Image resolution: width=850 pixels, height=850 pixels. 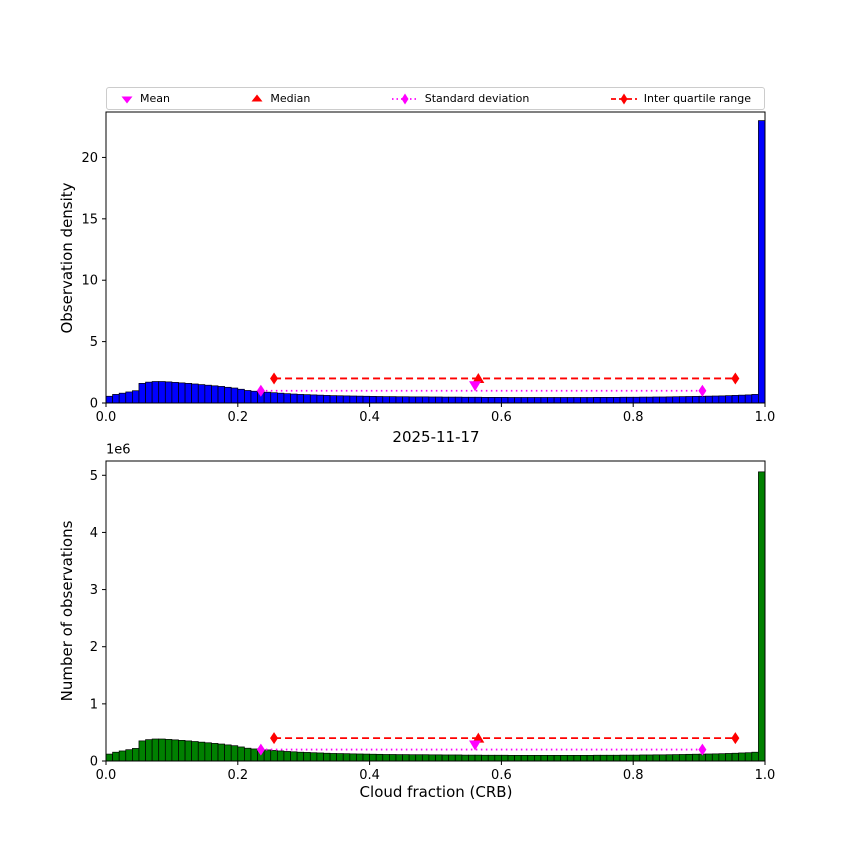 I want to click on x-axis: 0.0 0.2 0.4 0.6 0.8 1.0, so click(x=435, y=414).